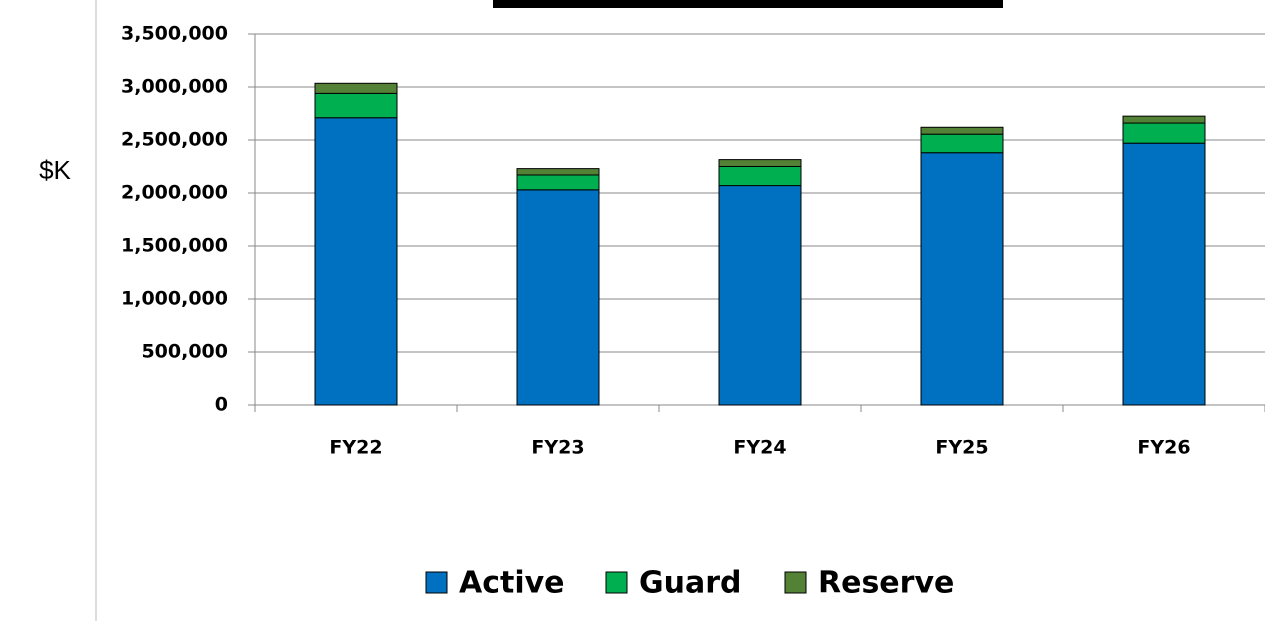 Image resolution: width=1265 pixels, height=621 pixels. I want to click on y-tick-label: 3,500,000, so click(174, 34).